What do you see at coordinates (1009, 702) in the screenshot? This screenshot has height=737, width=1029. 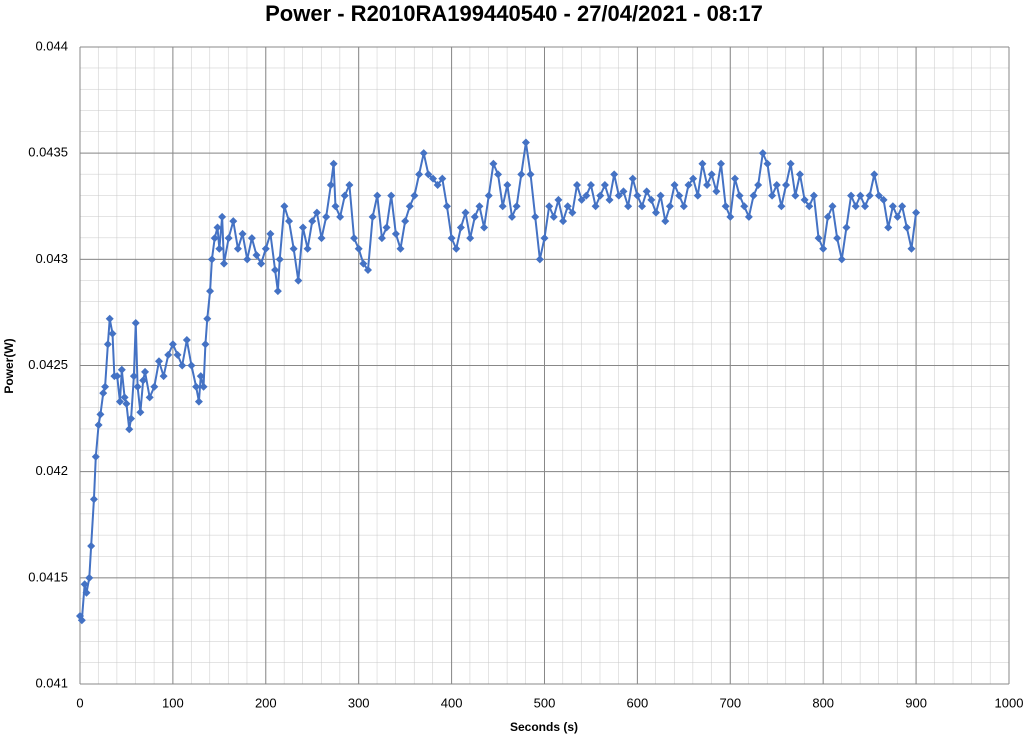 I see `x-tick-label: 1000` at bounding box center [1009, 702].